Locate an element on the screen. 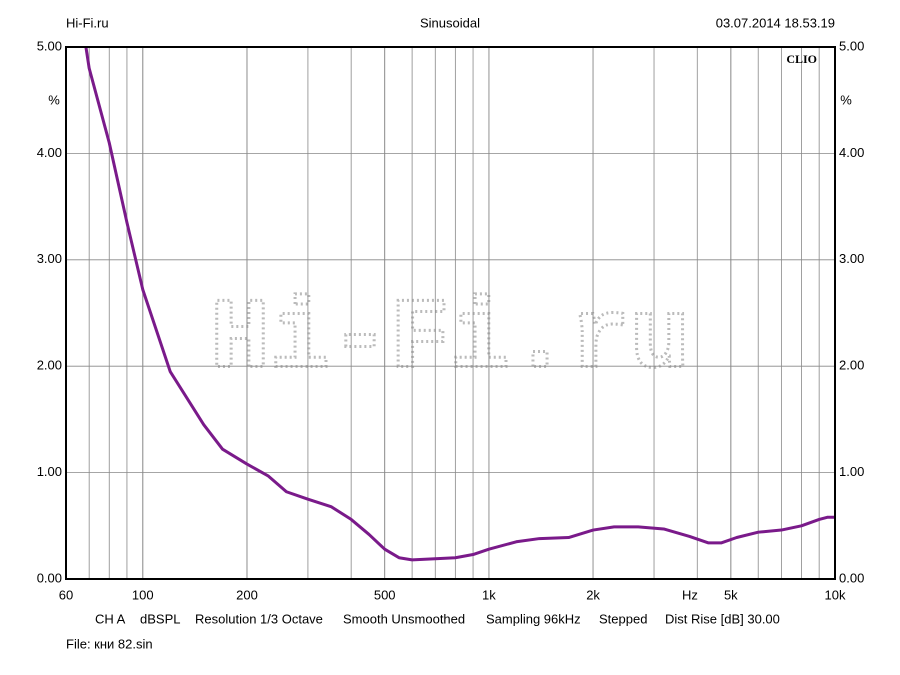 The height and width of the screenshot is (675, 900). y-tick-label: 0.00 is located at coordinates (49, 577).